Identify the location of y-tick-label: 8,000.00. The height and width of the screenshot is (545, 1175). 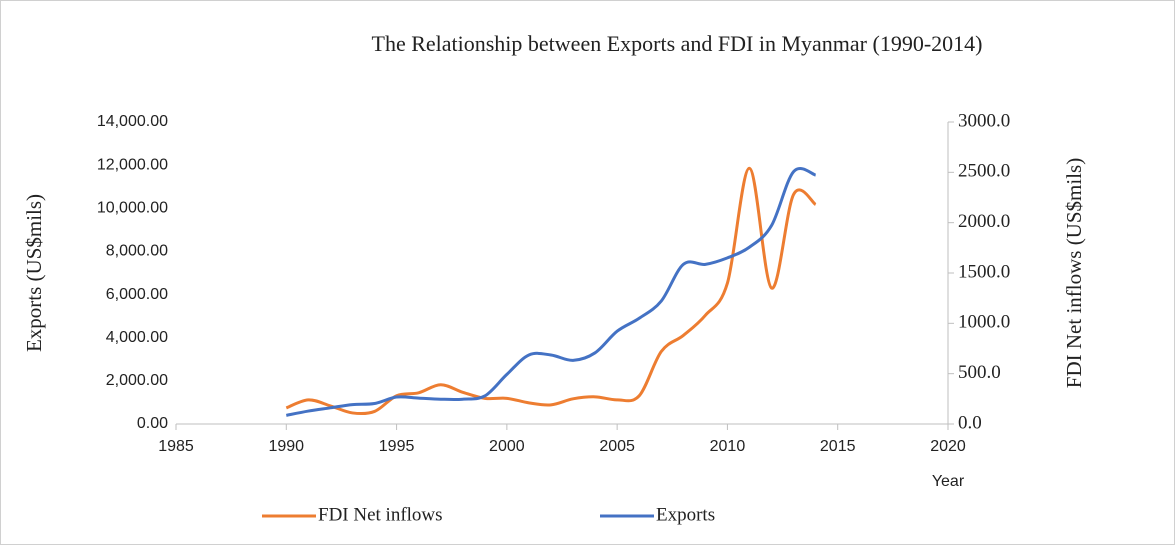
(137, 251).